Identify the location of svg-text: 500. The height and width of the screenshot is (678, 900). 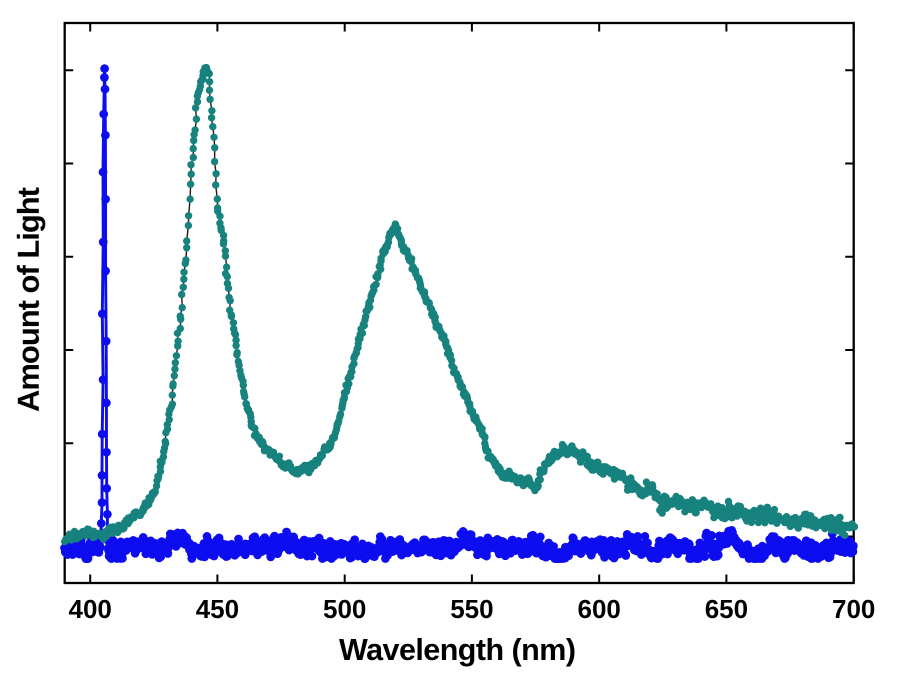
(344, 609).